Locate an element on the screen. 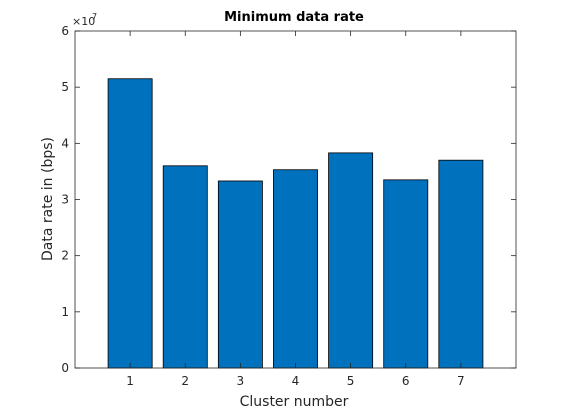 Image resolution: width=570 pixels, height=417 pixels. chart-title: Minimum data rate is located at coordinates (294, 17).